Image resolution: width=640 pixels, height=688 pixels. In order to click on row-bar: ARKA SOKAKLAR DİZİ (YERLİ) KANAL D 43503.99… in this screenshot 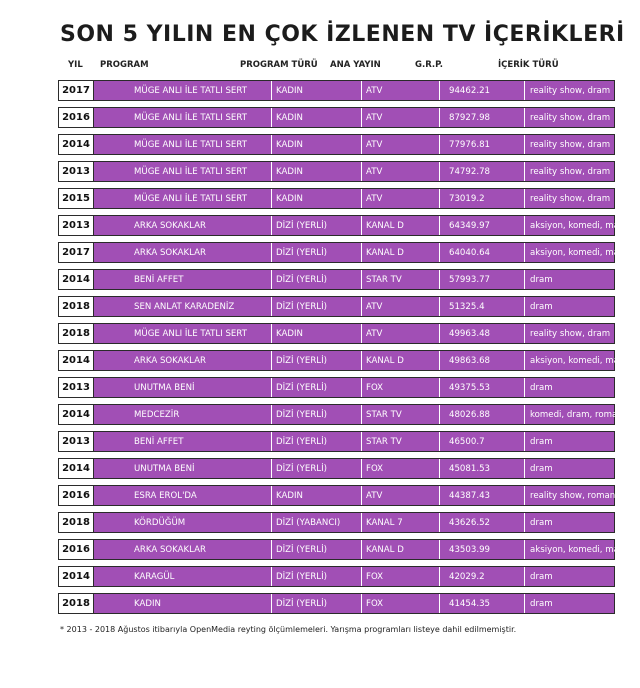, I will do `click(366, 549)`.